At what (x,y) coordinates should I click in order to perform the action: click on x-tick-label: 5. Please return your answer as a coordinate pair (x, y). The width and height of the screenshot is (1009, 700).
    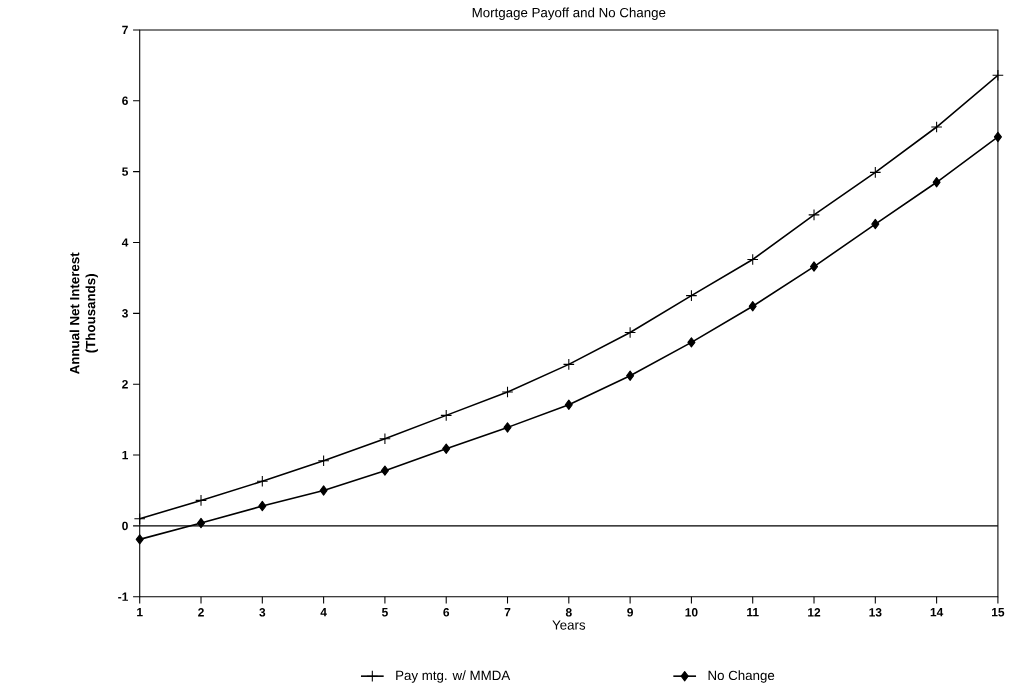
    Looking at the image, I should click on (384, 612).